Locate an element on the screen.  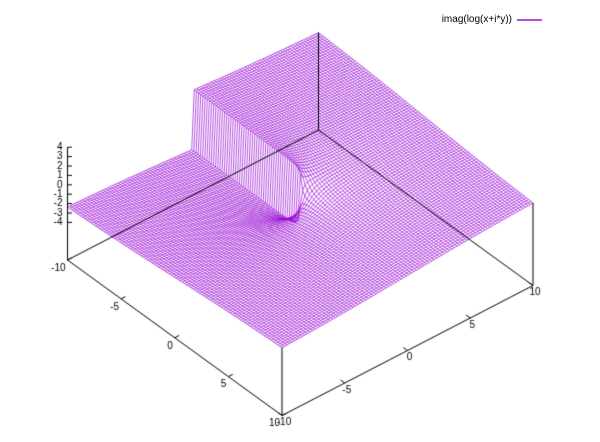
legend: imag(log(x+i*y)) is located at coordinates (492, 19).